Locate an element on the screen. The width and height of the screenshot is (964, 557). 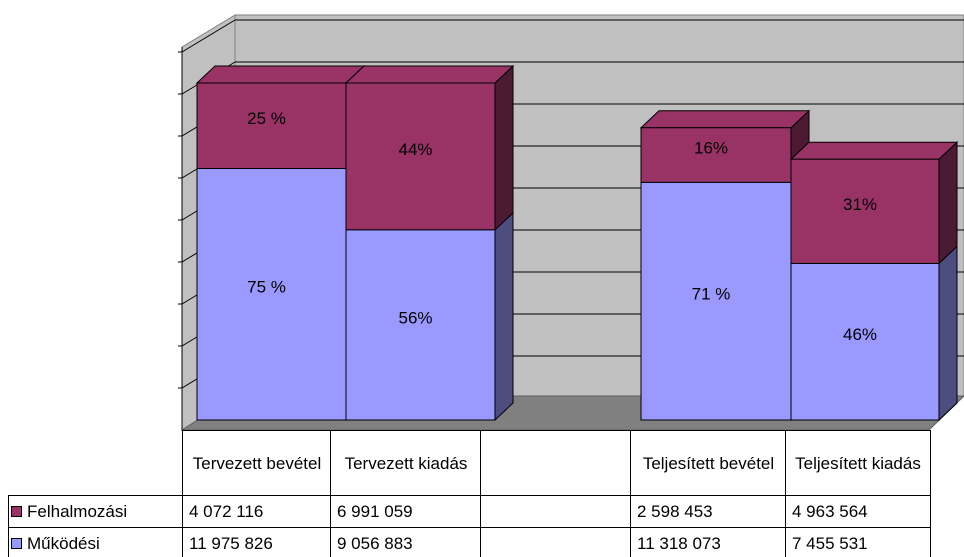
data-label: 25 % is located at coordinates (266, 118).